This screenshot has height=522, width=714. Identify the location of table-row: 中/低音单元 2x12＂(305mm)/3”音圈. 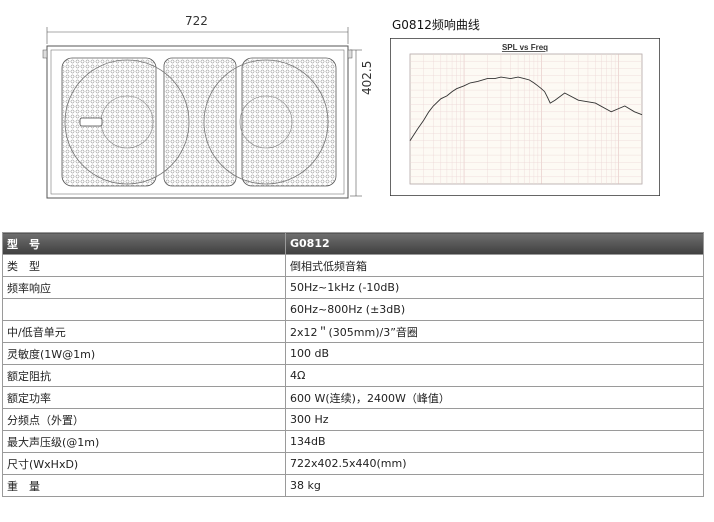
(353, 331).